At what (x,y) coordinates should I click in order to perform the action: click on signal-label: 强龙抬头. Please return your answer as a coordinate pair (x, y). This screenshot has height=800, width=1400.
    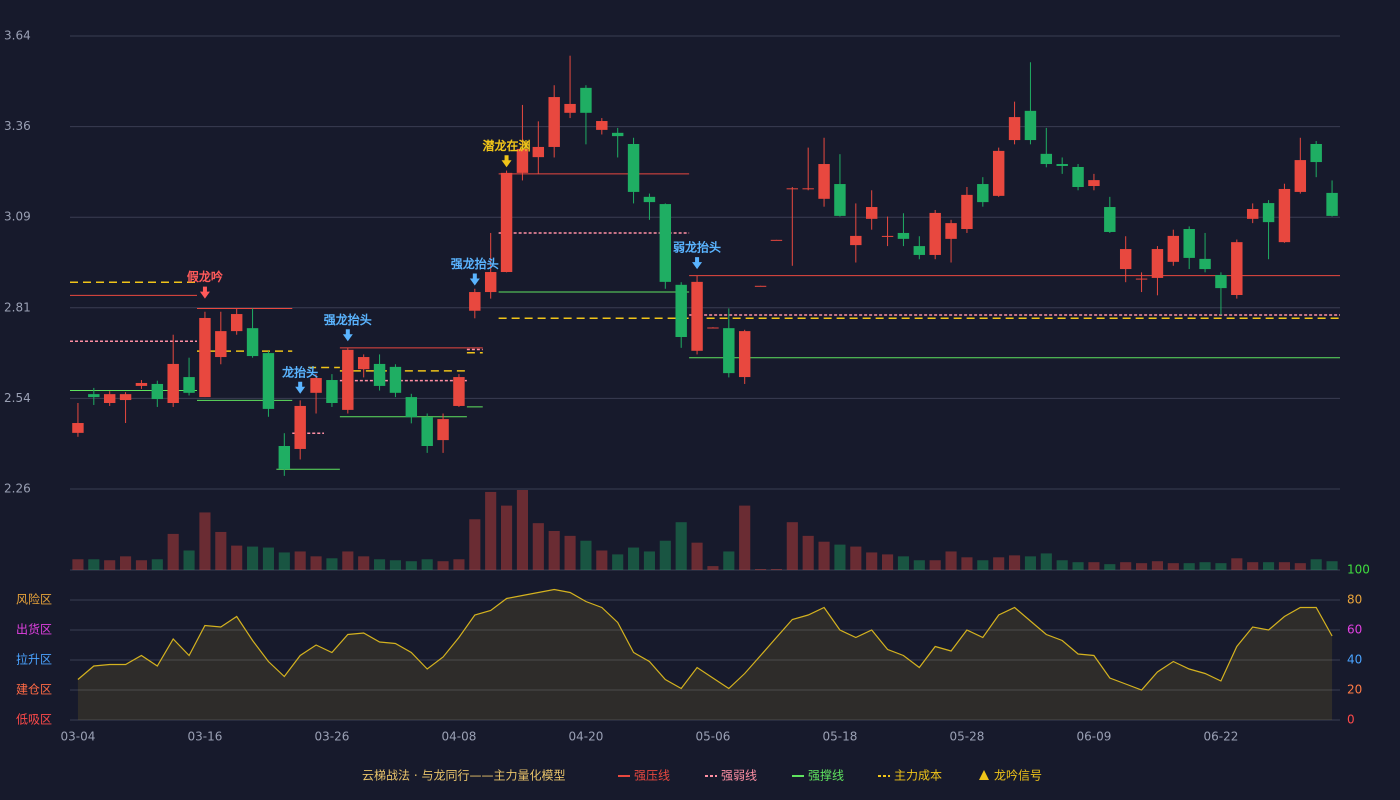
    Looking at the image, I should click on (475, 263).